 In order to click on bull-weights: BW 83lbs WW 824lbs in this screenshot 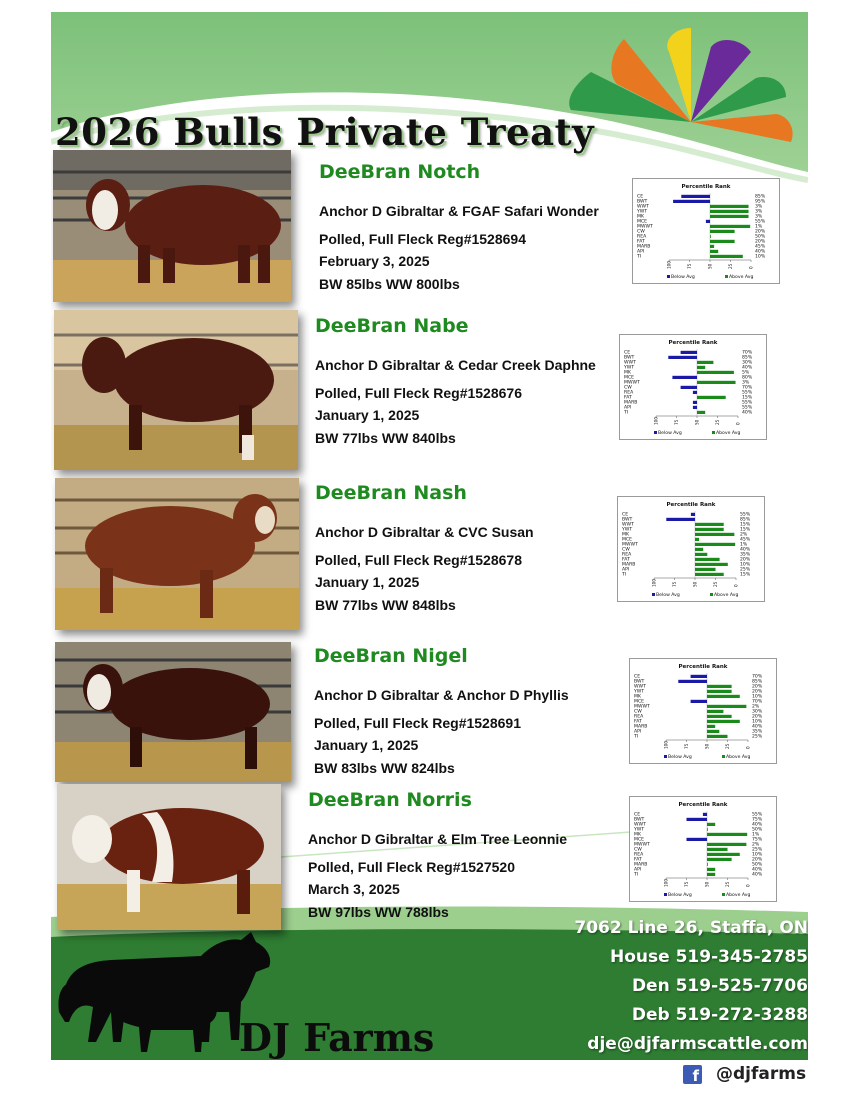, I will do `click(384, 768)`.